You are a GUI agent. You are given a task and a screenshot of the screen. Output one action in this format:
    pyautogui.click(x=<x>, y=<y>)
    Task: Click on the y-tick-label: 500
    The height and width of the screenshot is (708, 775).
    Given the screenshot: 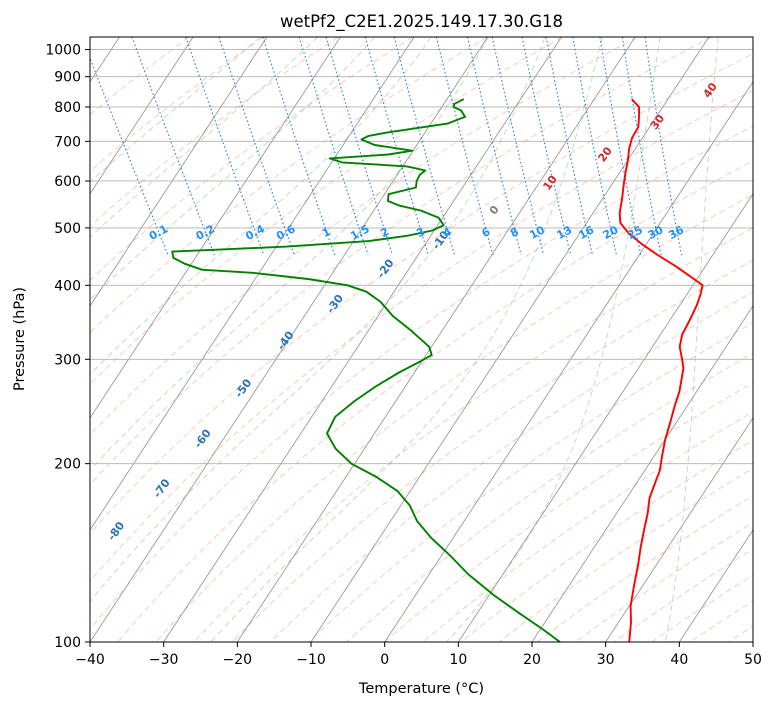 What is the action you would take?
    pyautogui.click(x=67, y=229)
    